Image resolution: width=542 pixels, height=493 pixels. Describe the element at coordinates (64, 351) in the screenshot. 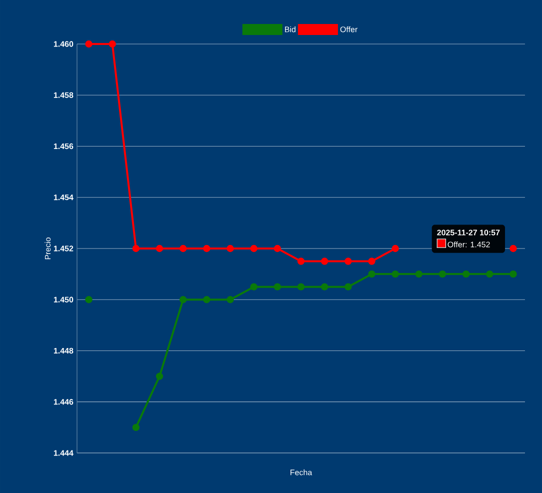

I see `y-tick-label: 1.448` at that location.